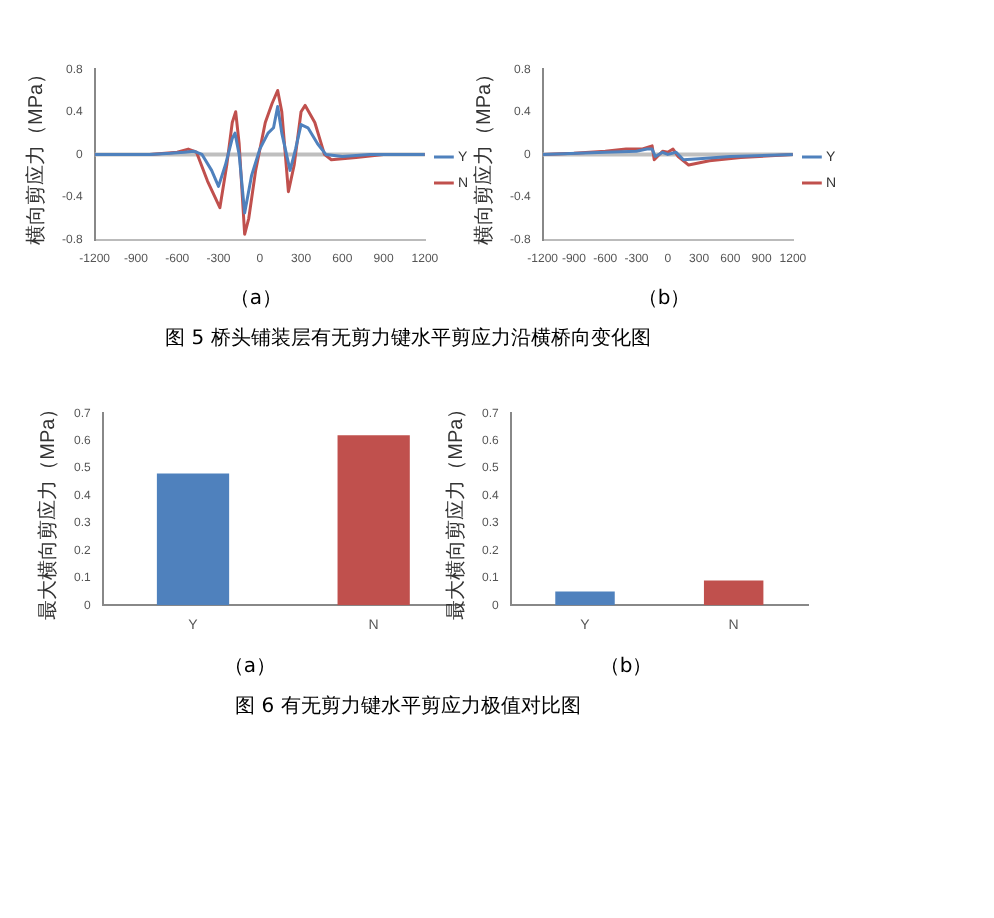 This screenshot has width=994, height=918. What do you see at coordinates (408, 706) in the screenshot?
I see `caption: 图 6 有无剪力键水平剪应力极值对比图` at bounding box center [408, 706].